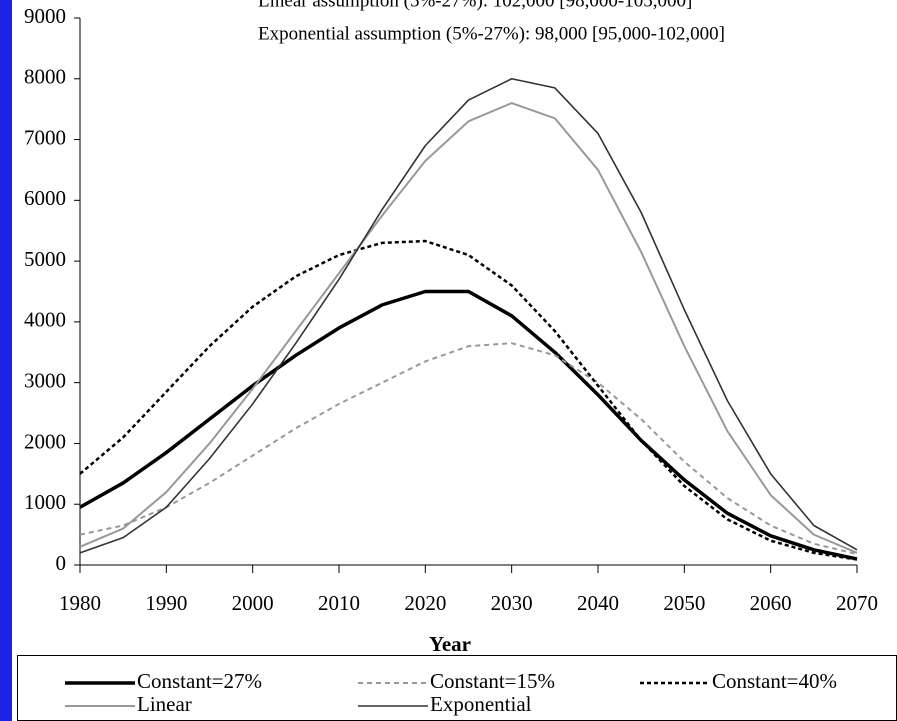 The width and height of the screenshot is (897, 721). What do you see at coordinates (199, 681) in the screenshot?
I see `legend-label: Constant=27%` at bounding box center [199, 681].